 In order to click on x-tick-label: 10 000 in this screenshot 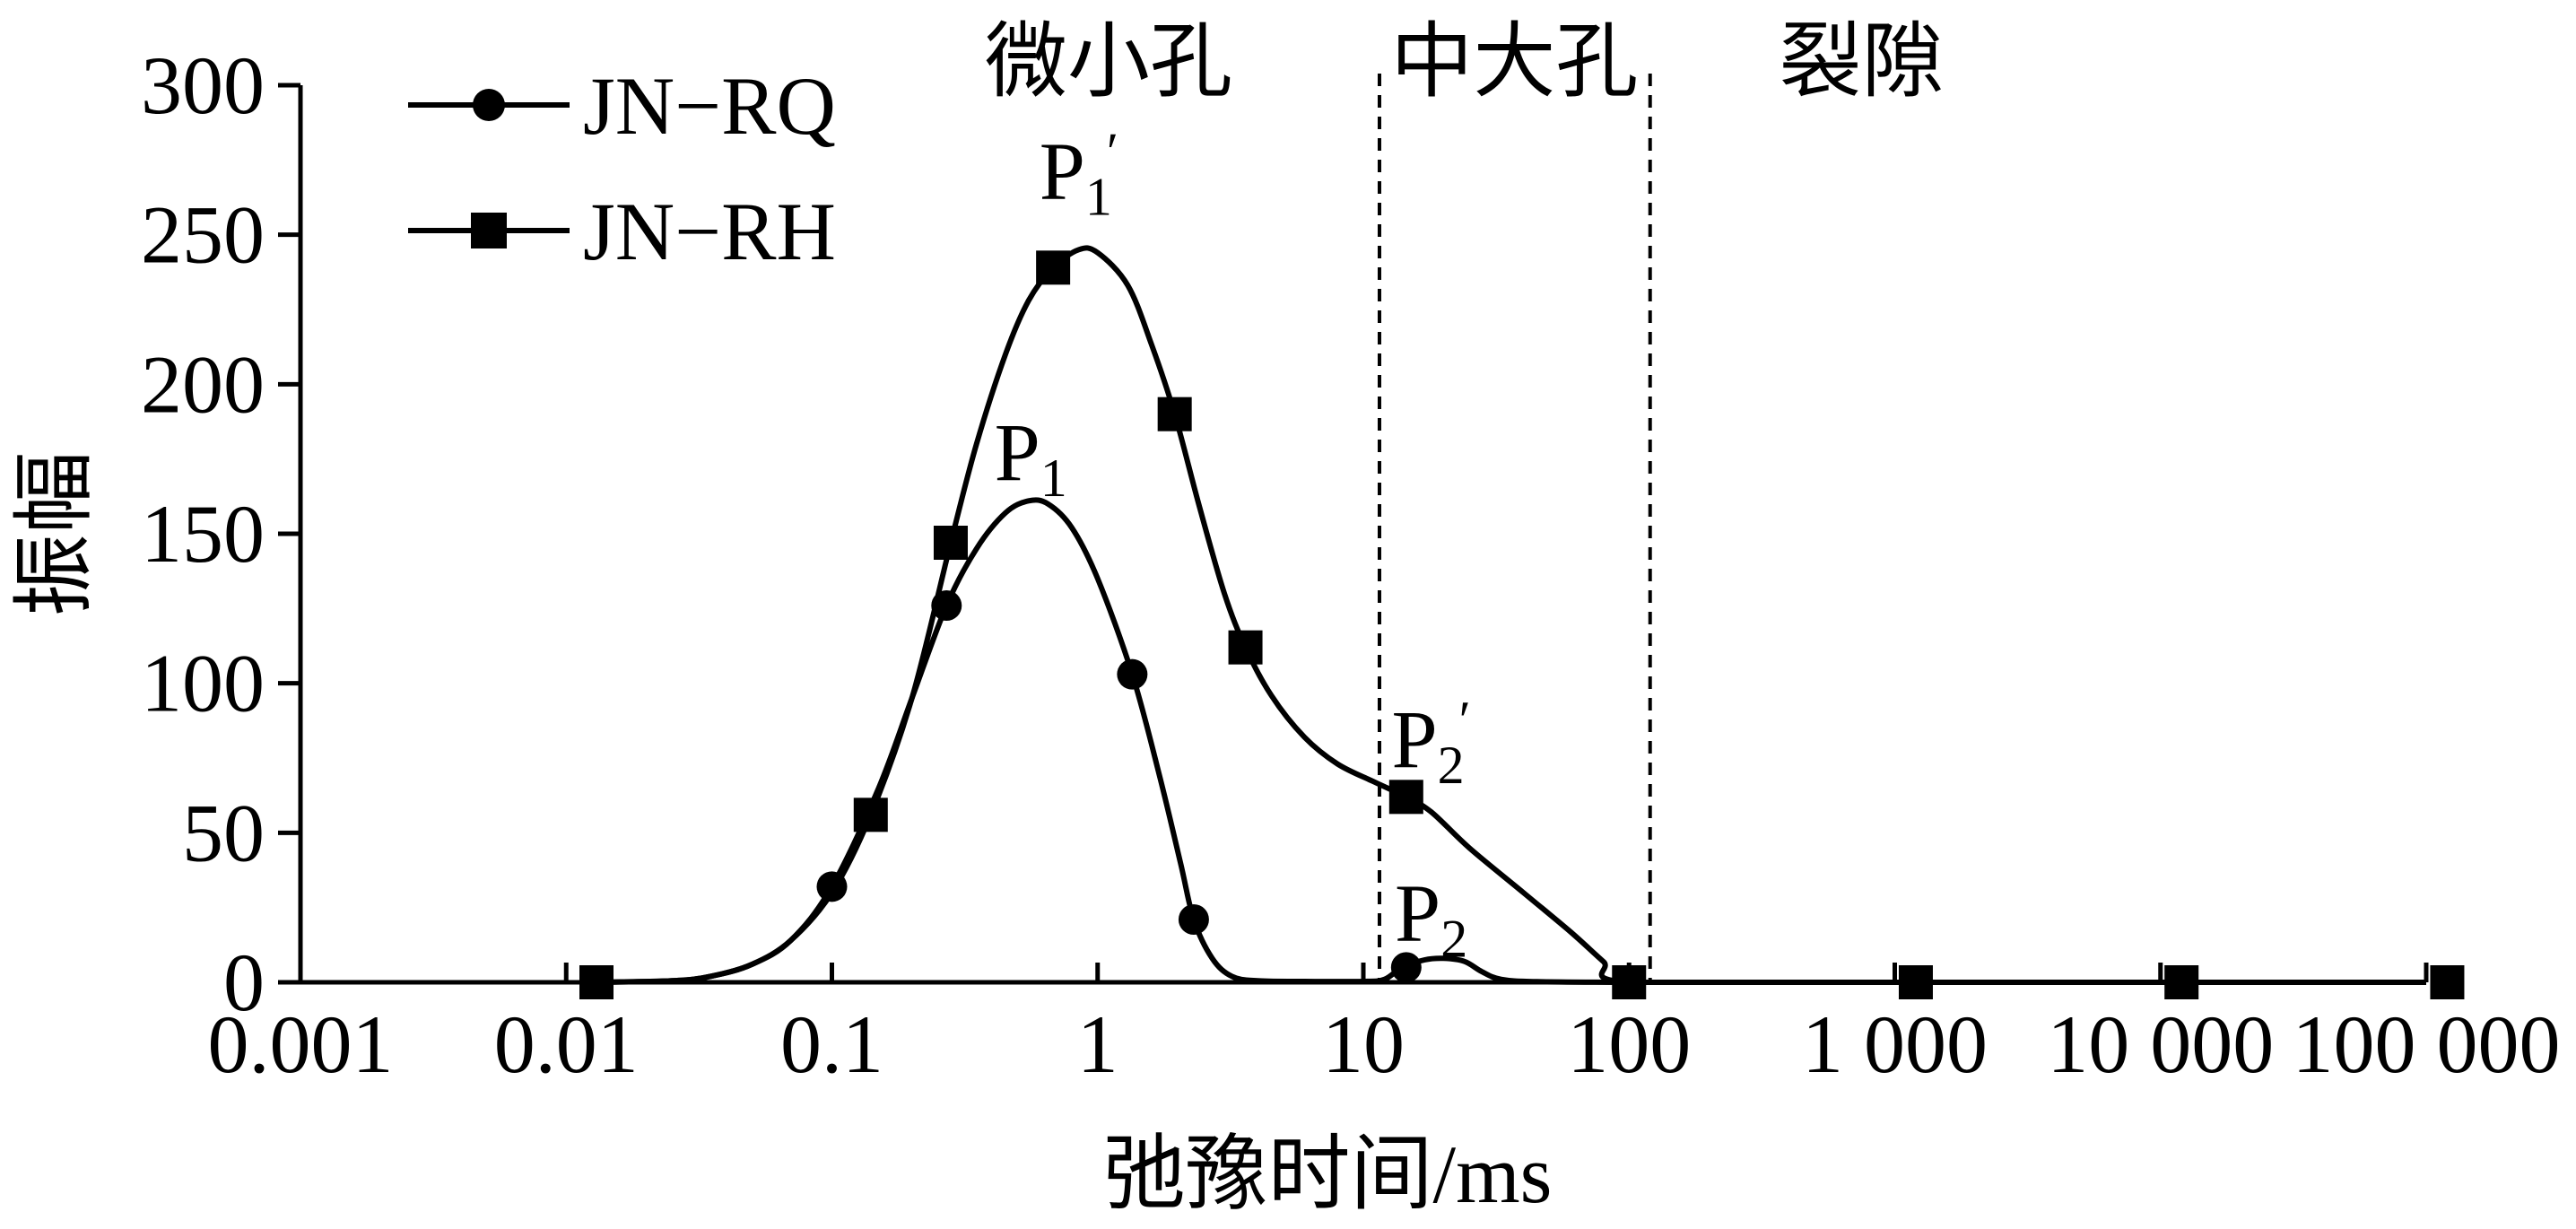, I will do `click(2160, 1044)`.